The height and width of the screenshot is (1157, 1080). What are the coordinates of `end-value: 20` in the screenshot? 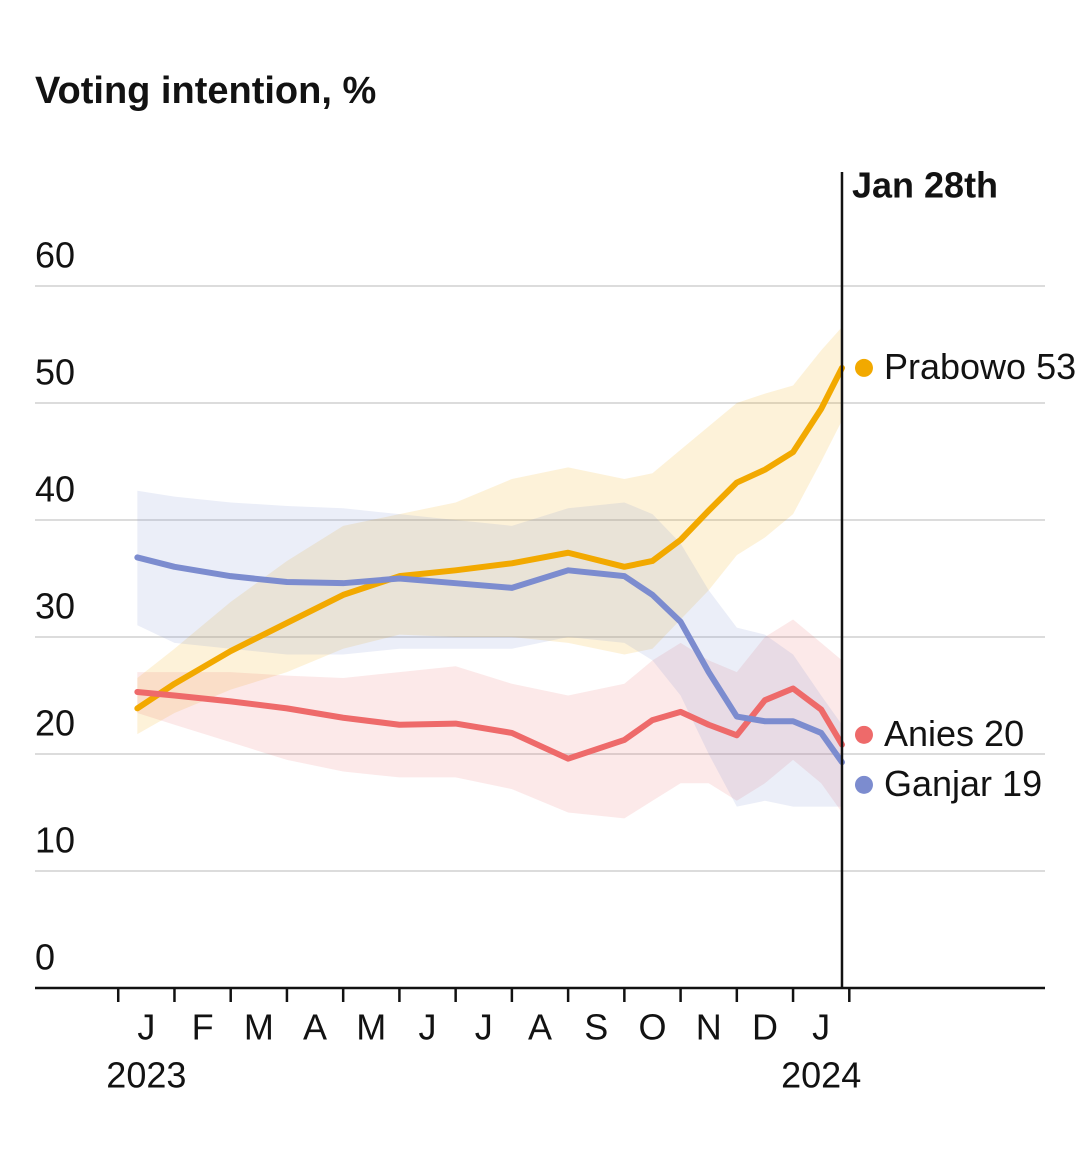 It's located at (1004, 732).